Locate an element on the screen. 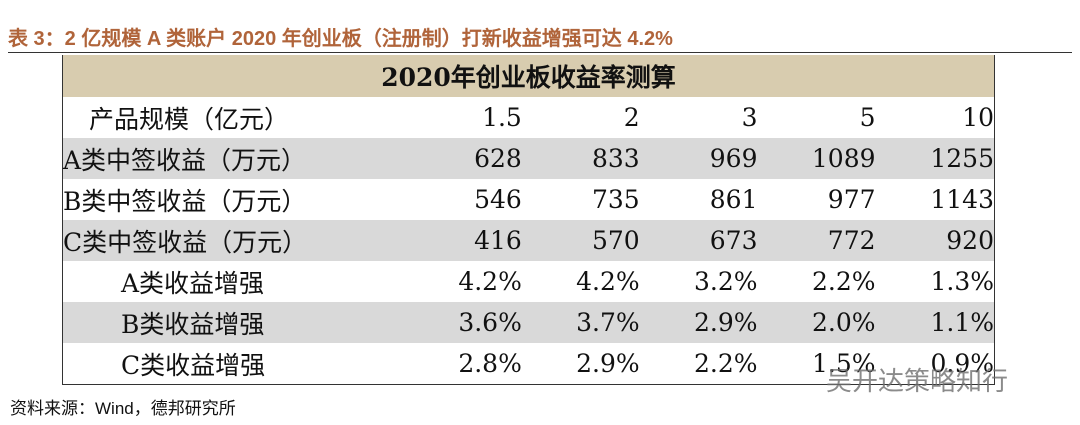 This screenshot has height=425, width=1080. row-label: A类中签收益（万元） is located at coordinates (233, 158).